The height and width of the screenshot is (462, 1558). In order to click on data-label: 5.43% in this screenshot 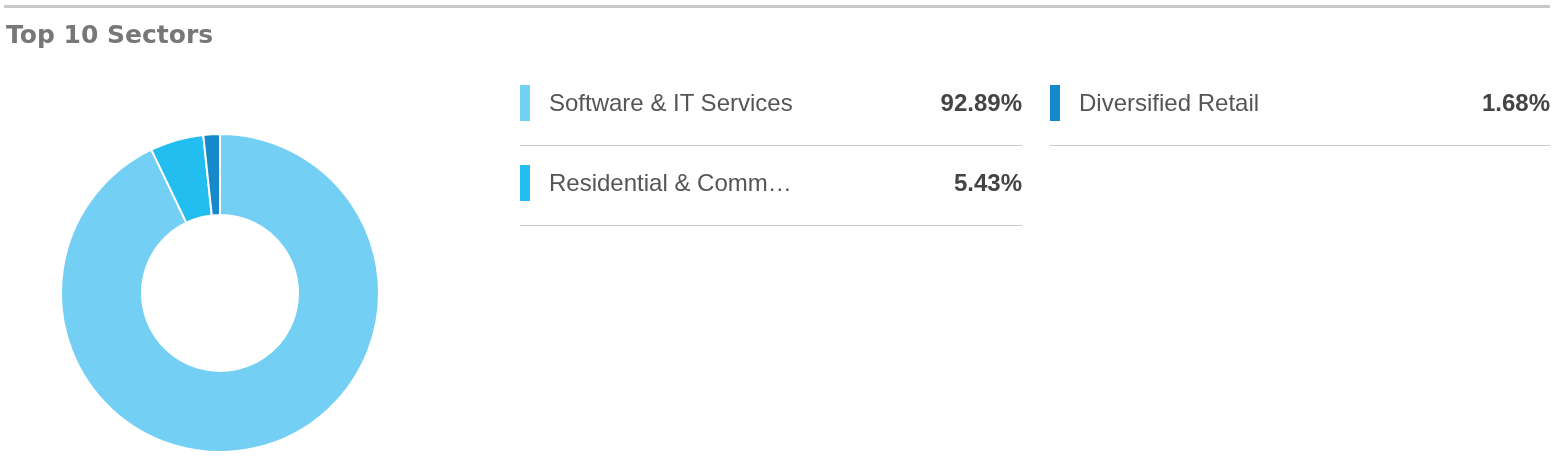, I will do `click(987, 182)`.